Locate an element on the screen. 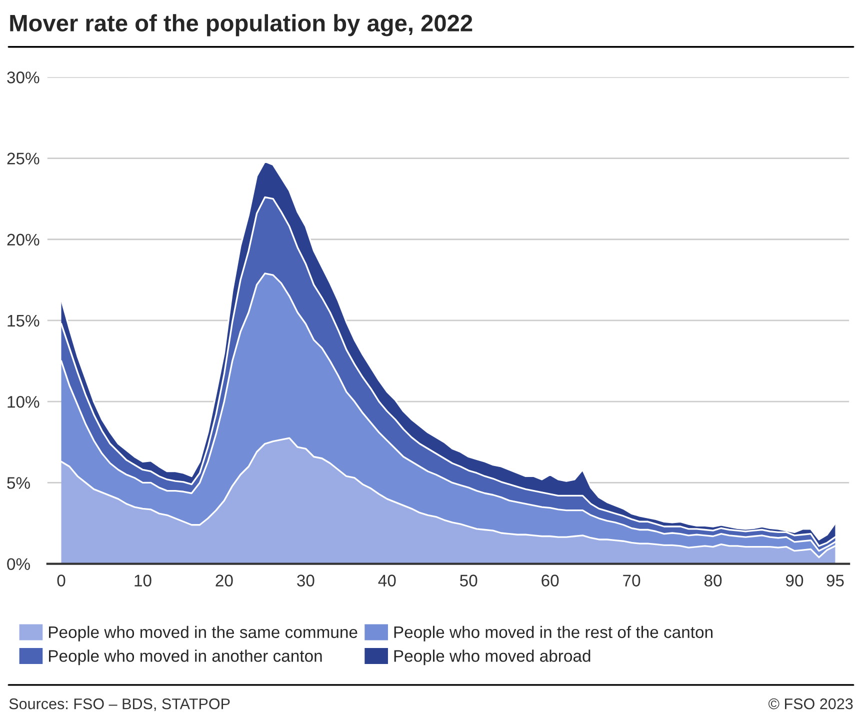 The image size is (862, 721). x-tick-label: 95 is located at coordinates (835, 580).